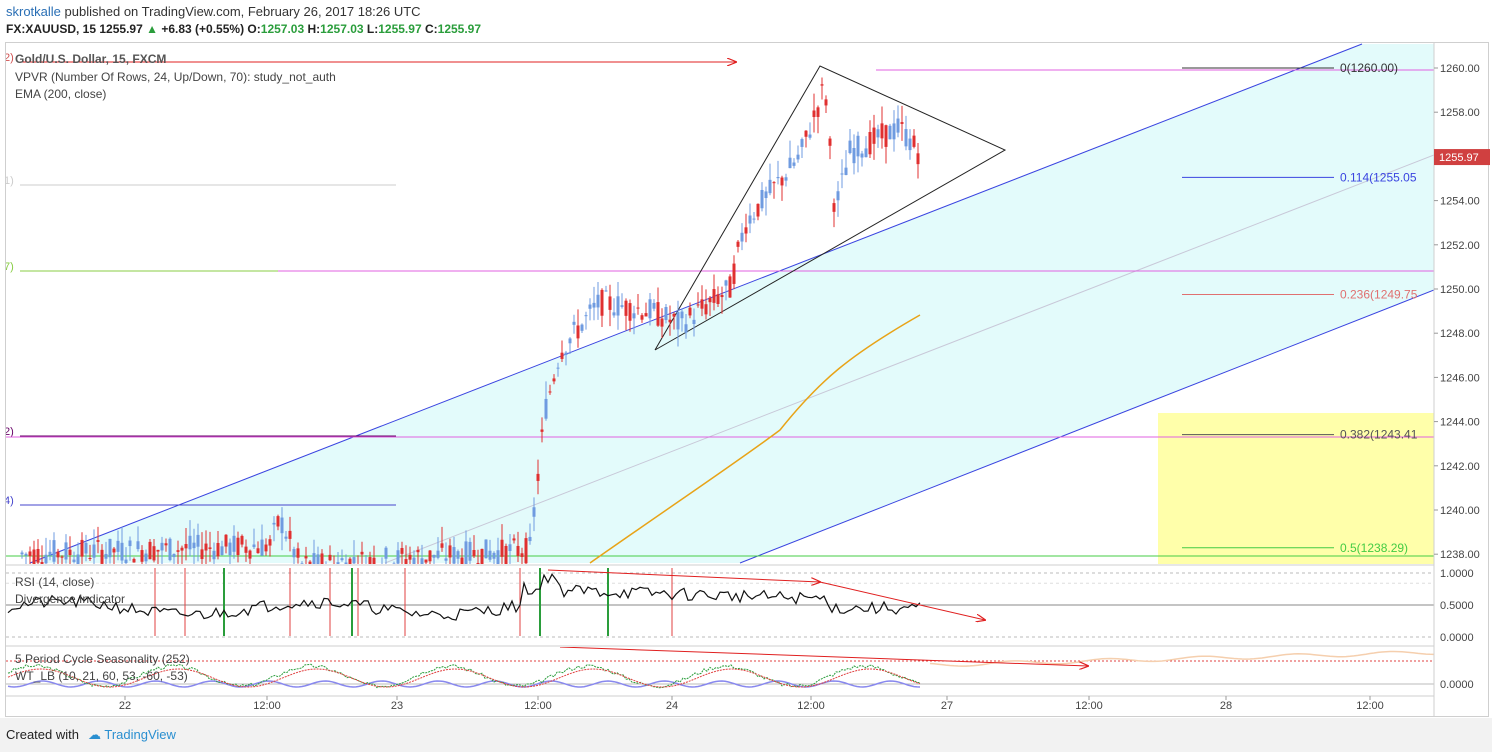  Describe the element at coordinates (464, 676) in the screenshot. I see `wt1-line` at that location.